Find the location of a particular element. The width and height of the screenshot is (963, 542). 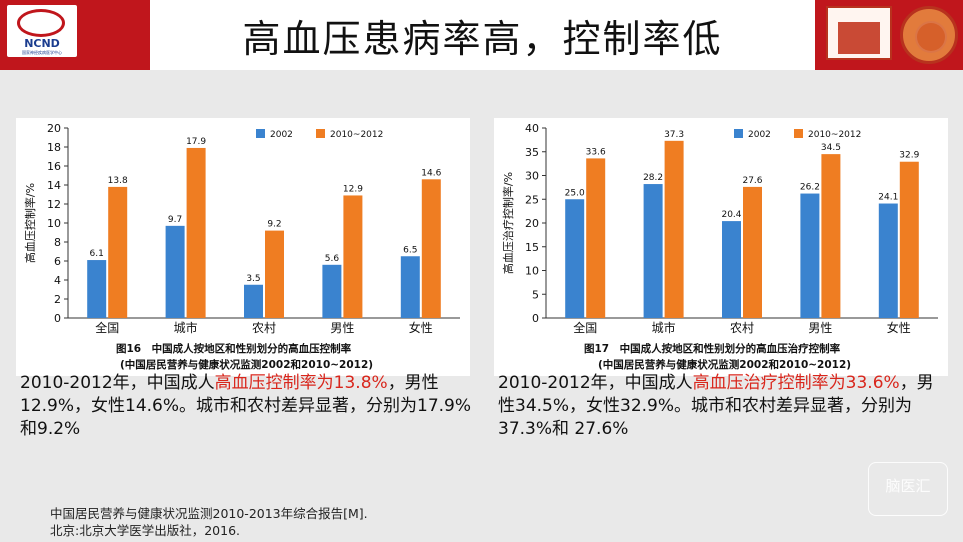

data-label: 24.1 is located at coordinates (888, 198).